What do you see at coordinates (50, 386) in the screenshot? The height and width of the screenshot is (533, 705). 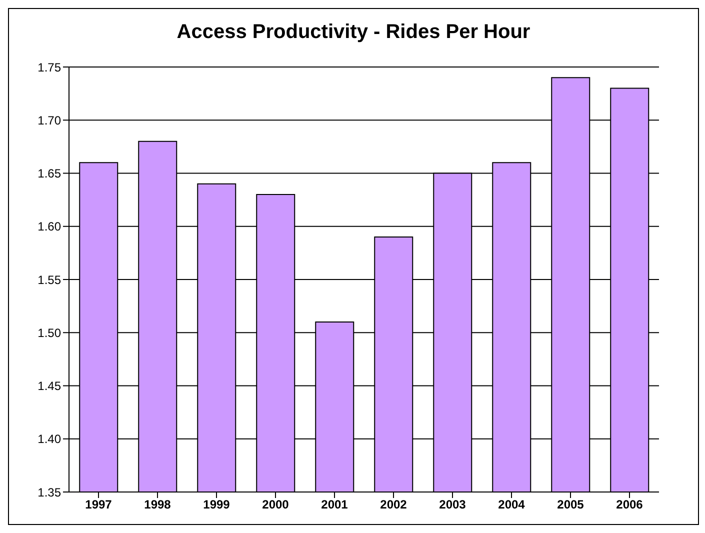 I see `y-tick-label: 1.45` at bounding box center [50, 386].